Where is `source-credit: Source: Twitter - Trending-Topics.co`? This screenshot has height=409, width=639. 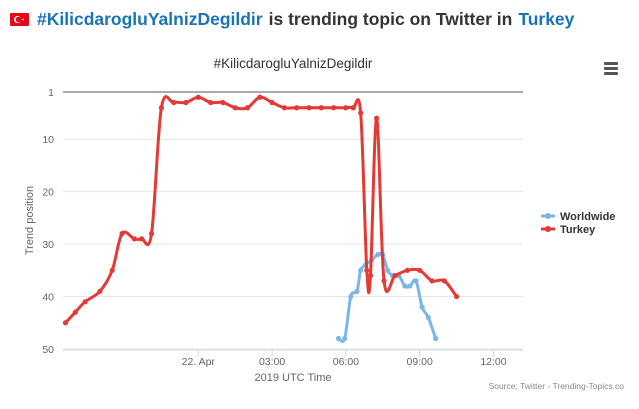 source-credit: Source: Twitter - Trending-Topics.co is located at coordinates (556, 386).